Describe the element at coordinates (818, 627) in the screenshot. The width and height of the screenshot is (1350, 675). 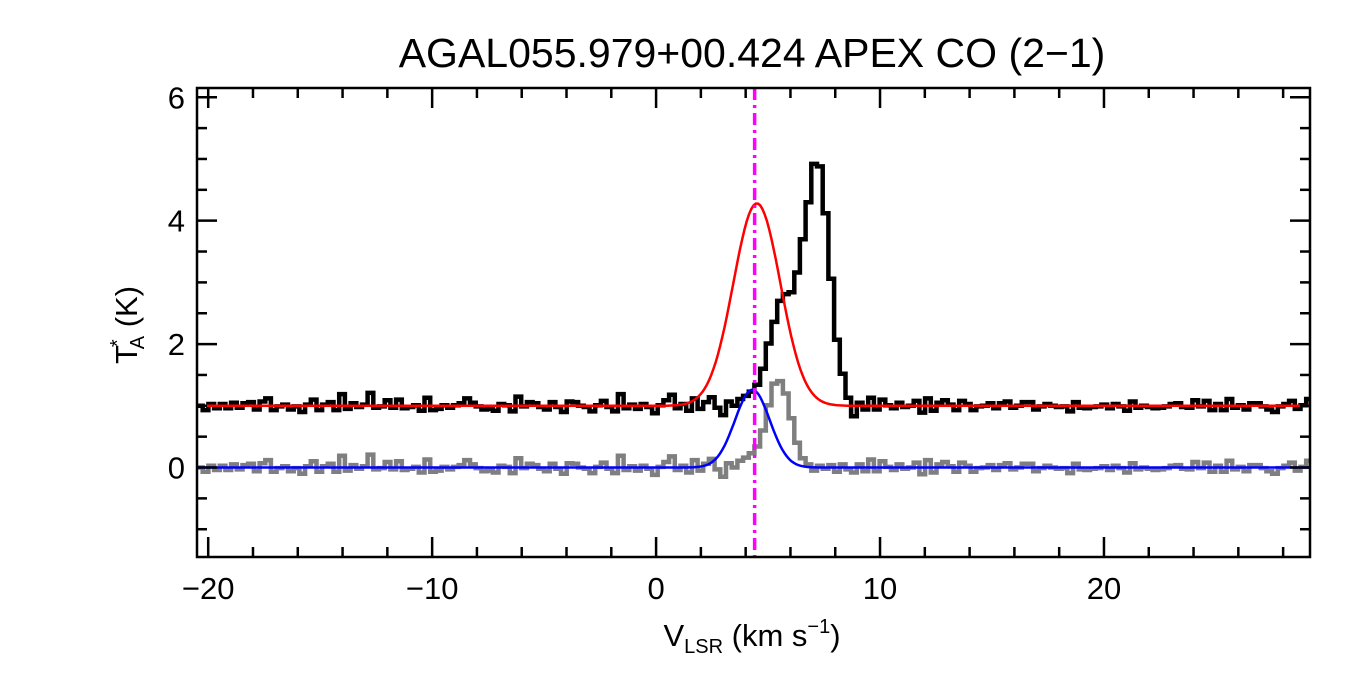
I see `x-axis-label-sup: −1` at that location.